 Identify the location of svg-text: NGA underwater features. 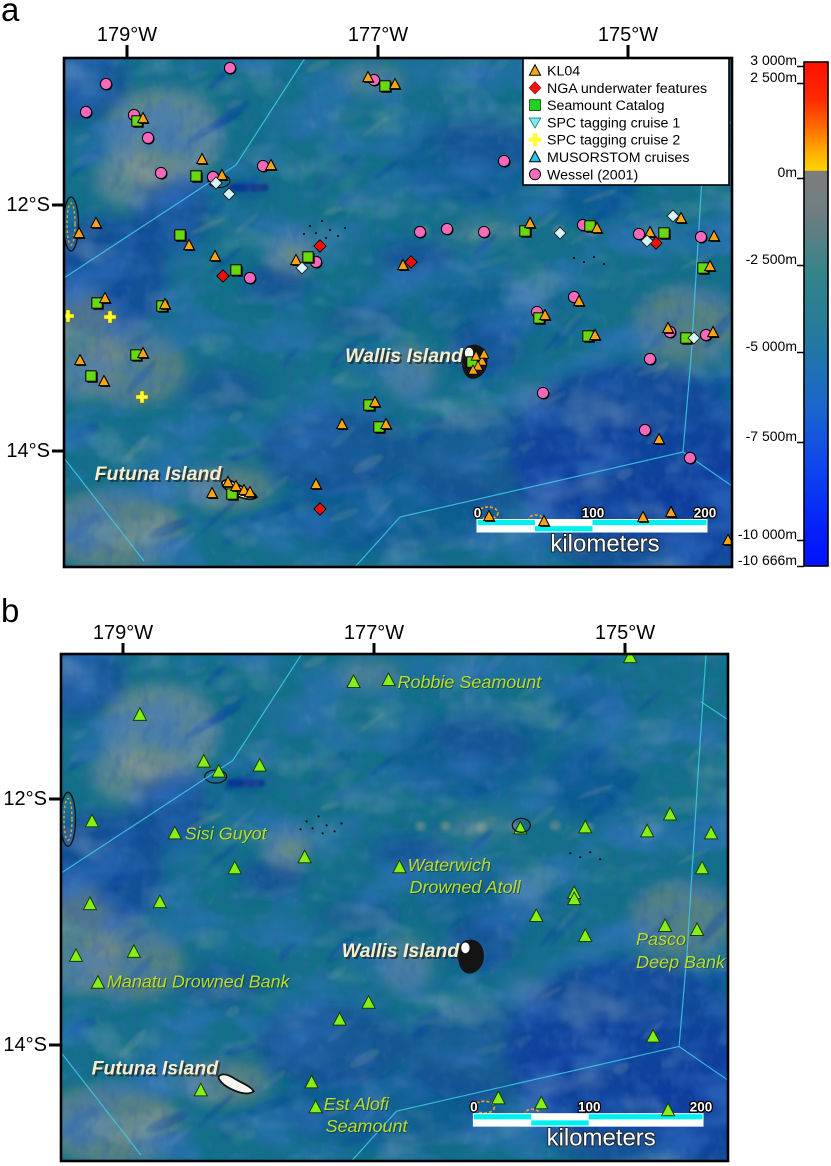
(627, 89).